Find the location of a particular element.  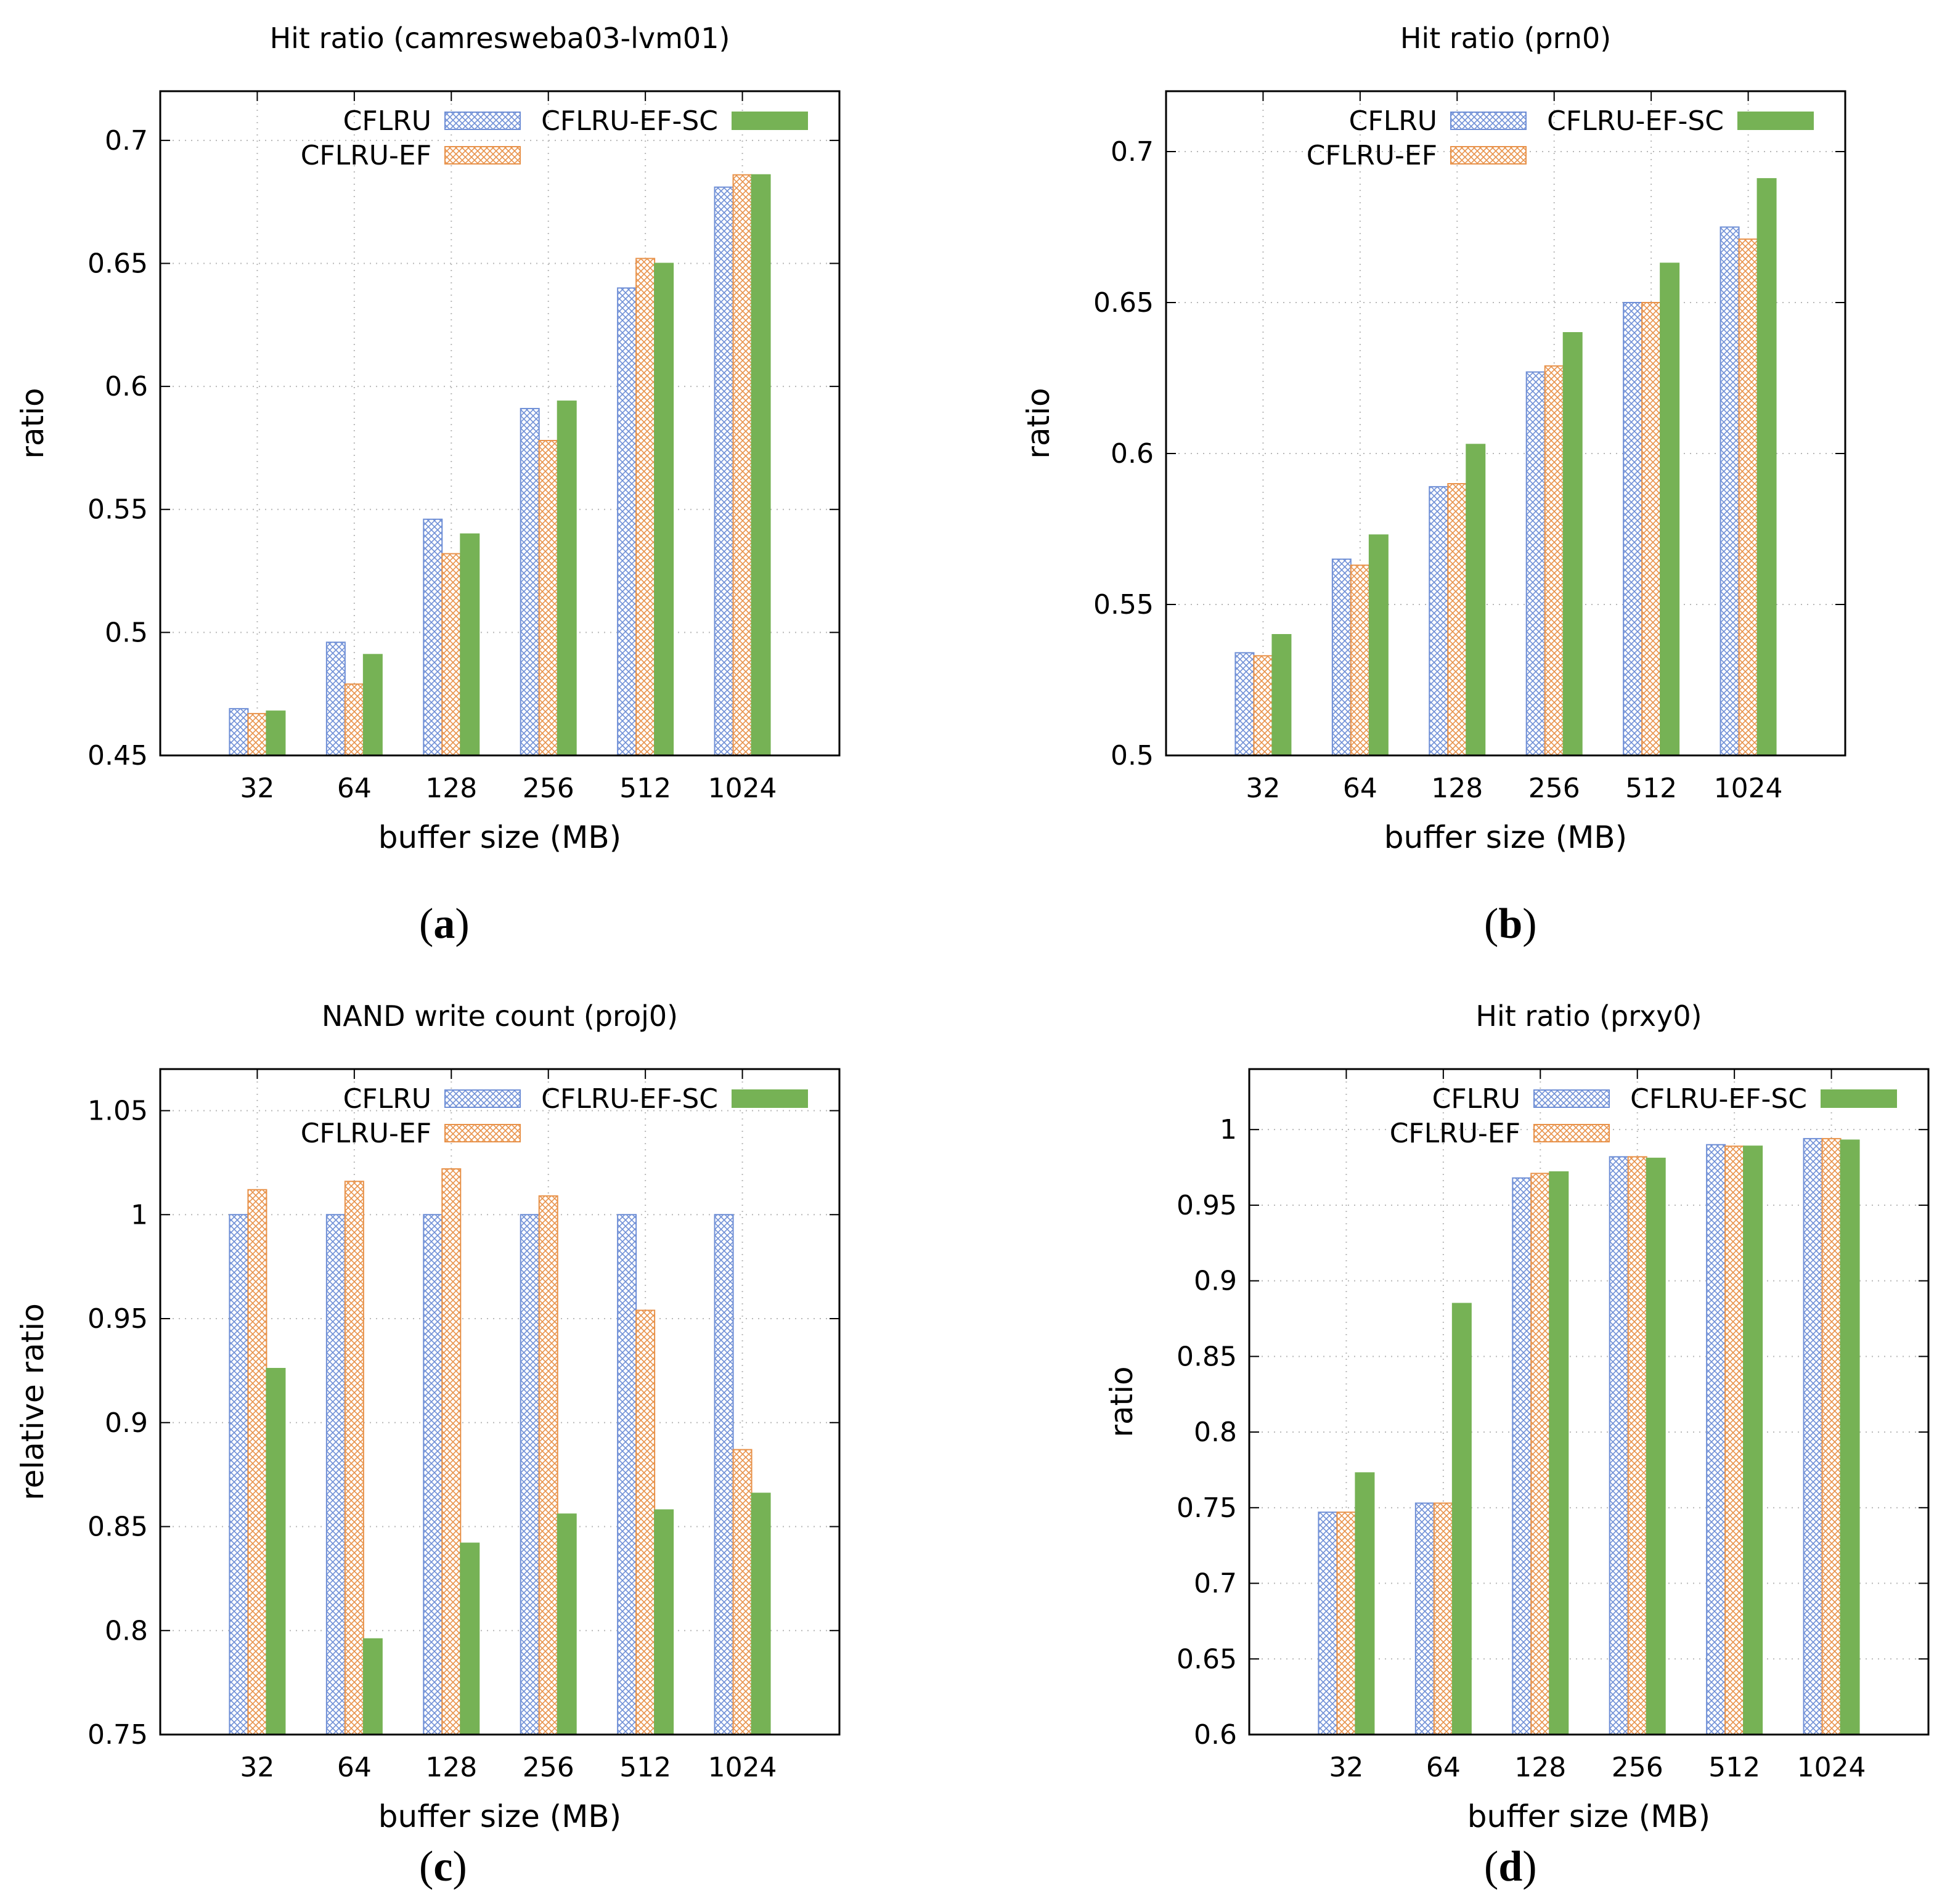

y-tick-label: 1 is located at coordinates (139, 1215).